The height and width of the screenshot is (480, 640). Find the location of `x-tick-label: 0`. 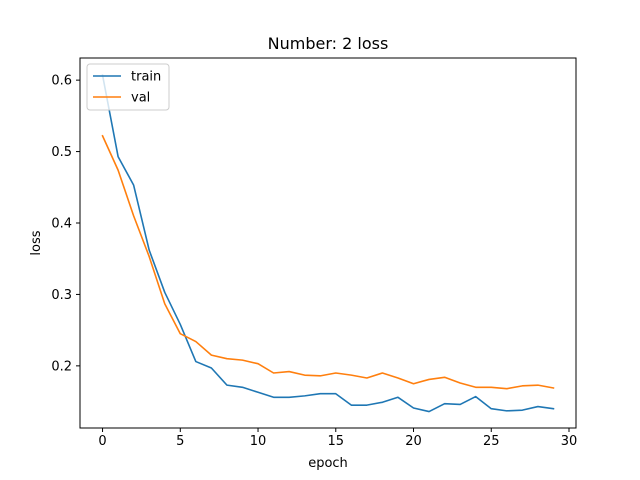

x-tick-label: 0 is located at coordinates (102, 441).